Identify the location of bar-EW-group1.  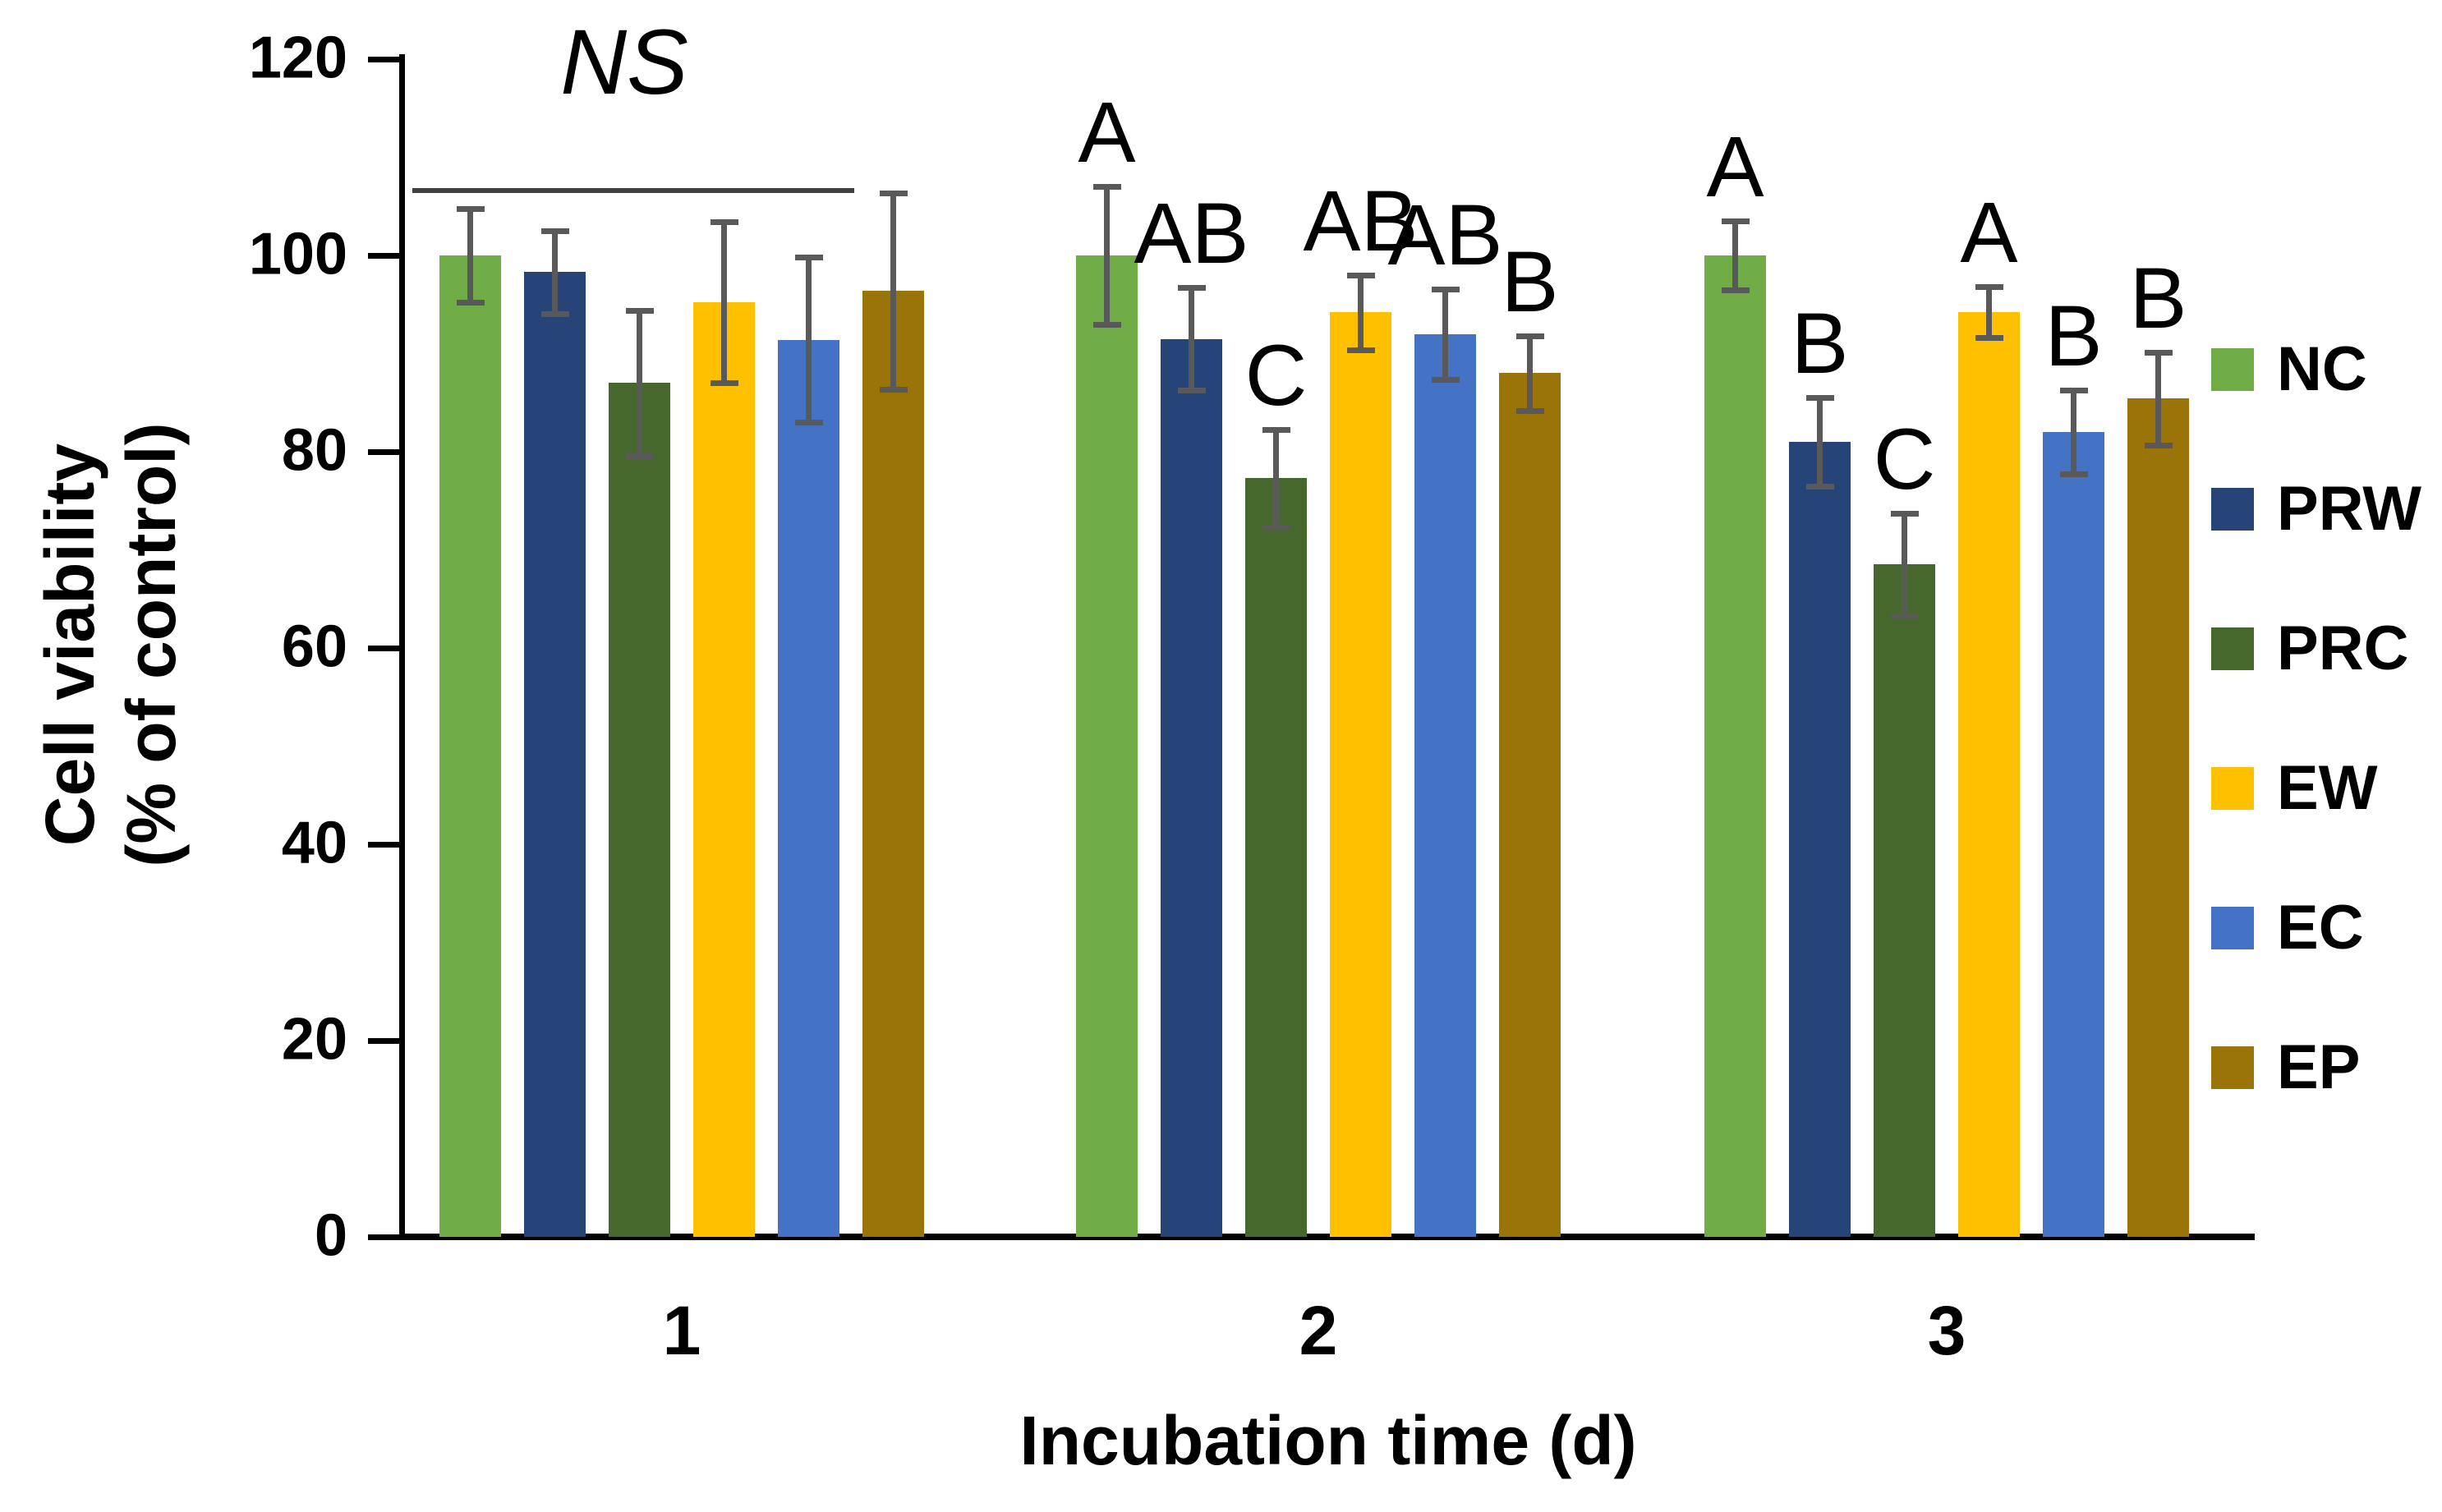
(724, 769).